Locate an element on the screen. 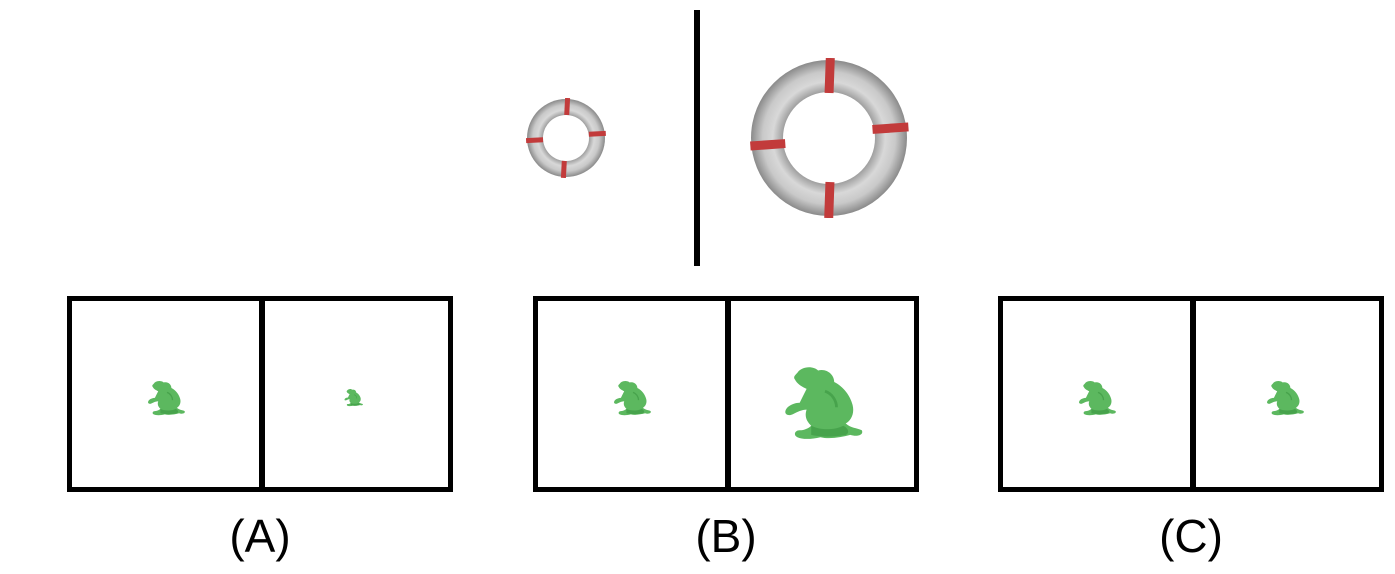 This screenshot has height=574, width=1395. option-b-left-cell is located at coordinates (631, 394).